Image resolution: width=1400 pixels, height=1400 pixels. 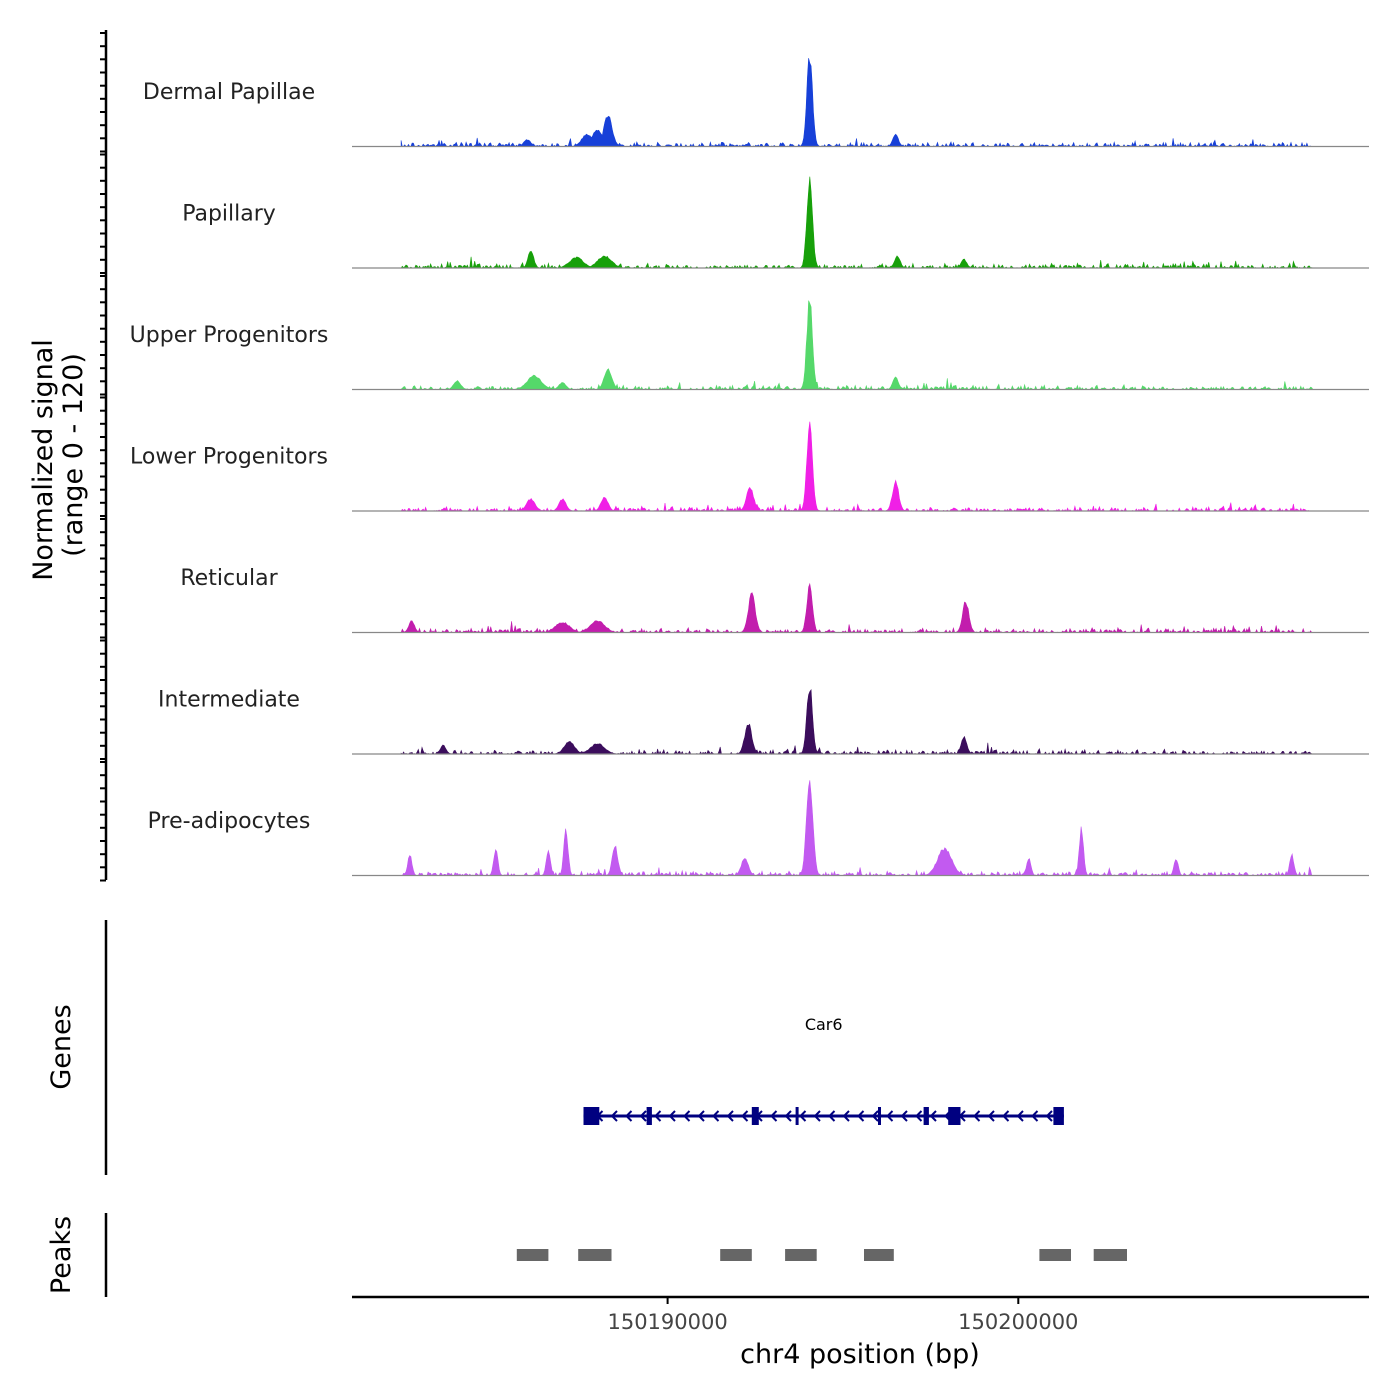 What do you see at coordinates (824, 1024) in the screenshot?
I see `gene-label: Car6` at bounding box center [824, 1024].